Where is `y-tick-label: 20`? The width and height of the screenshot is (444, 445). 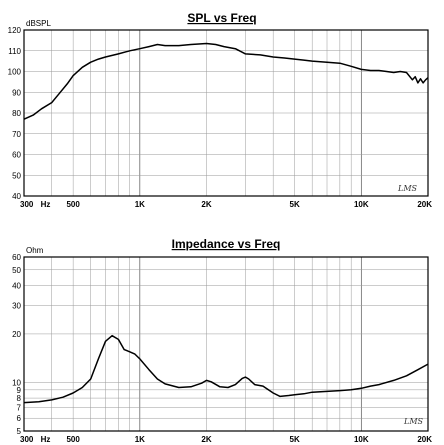
y-tick-label: 20 is located at coordinates (16, 334).